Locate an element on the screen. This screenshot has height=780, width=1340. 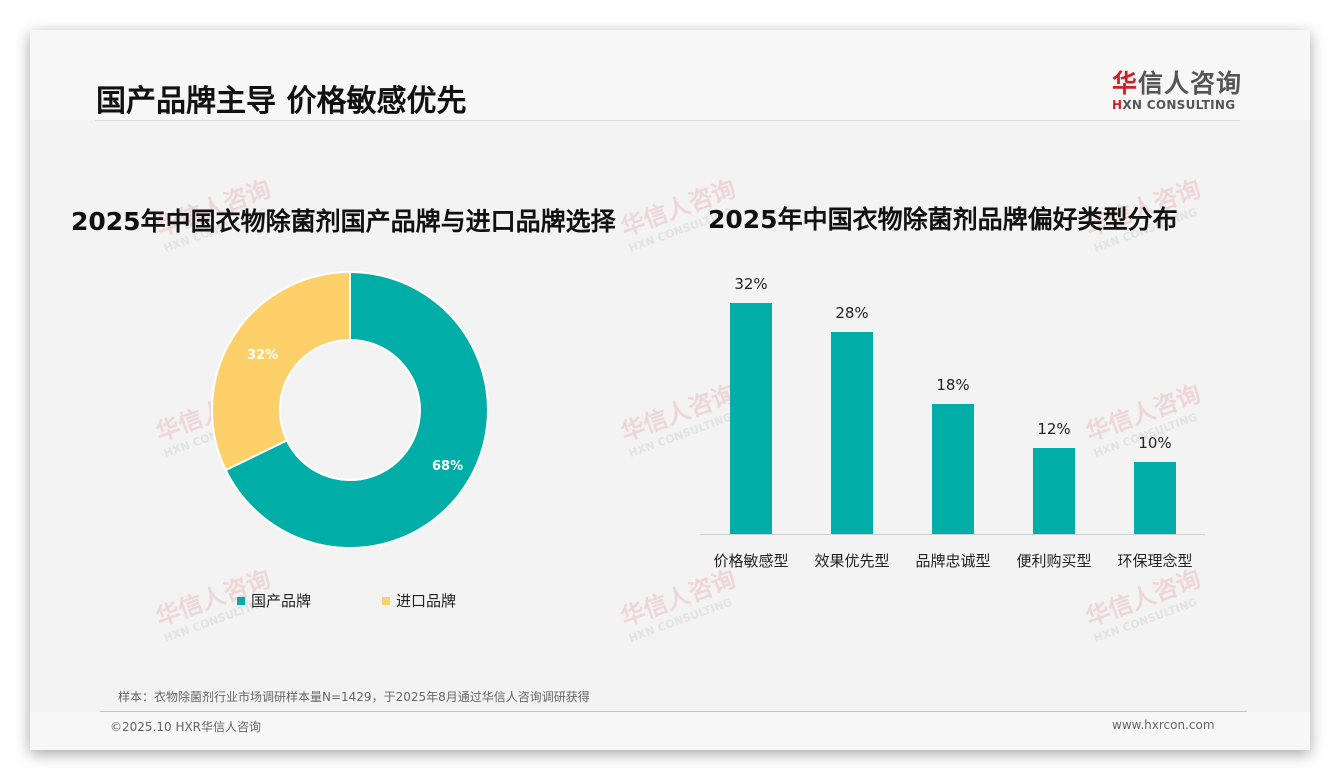
copyright: ©2025.10 HXR华信人咨询 is located at coordinates (186, 727).